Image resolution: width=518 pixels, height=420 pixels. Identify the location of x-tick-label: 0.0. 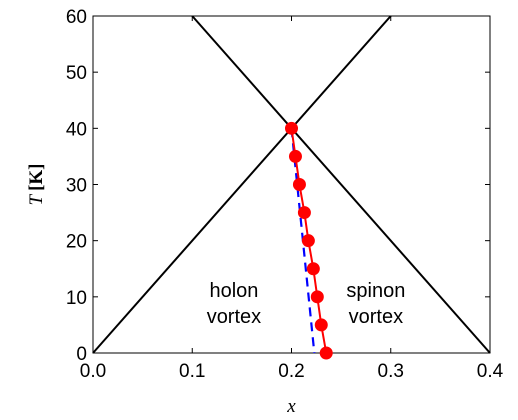
(93, 371).